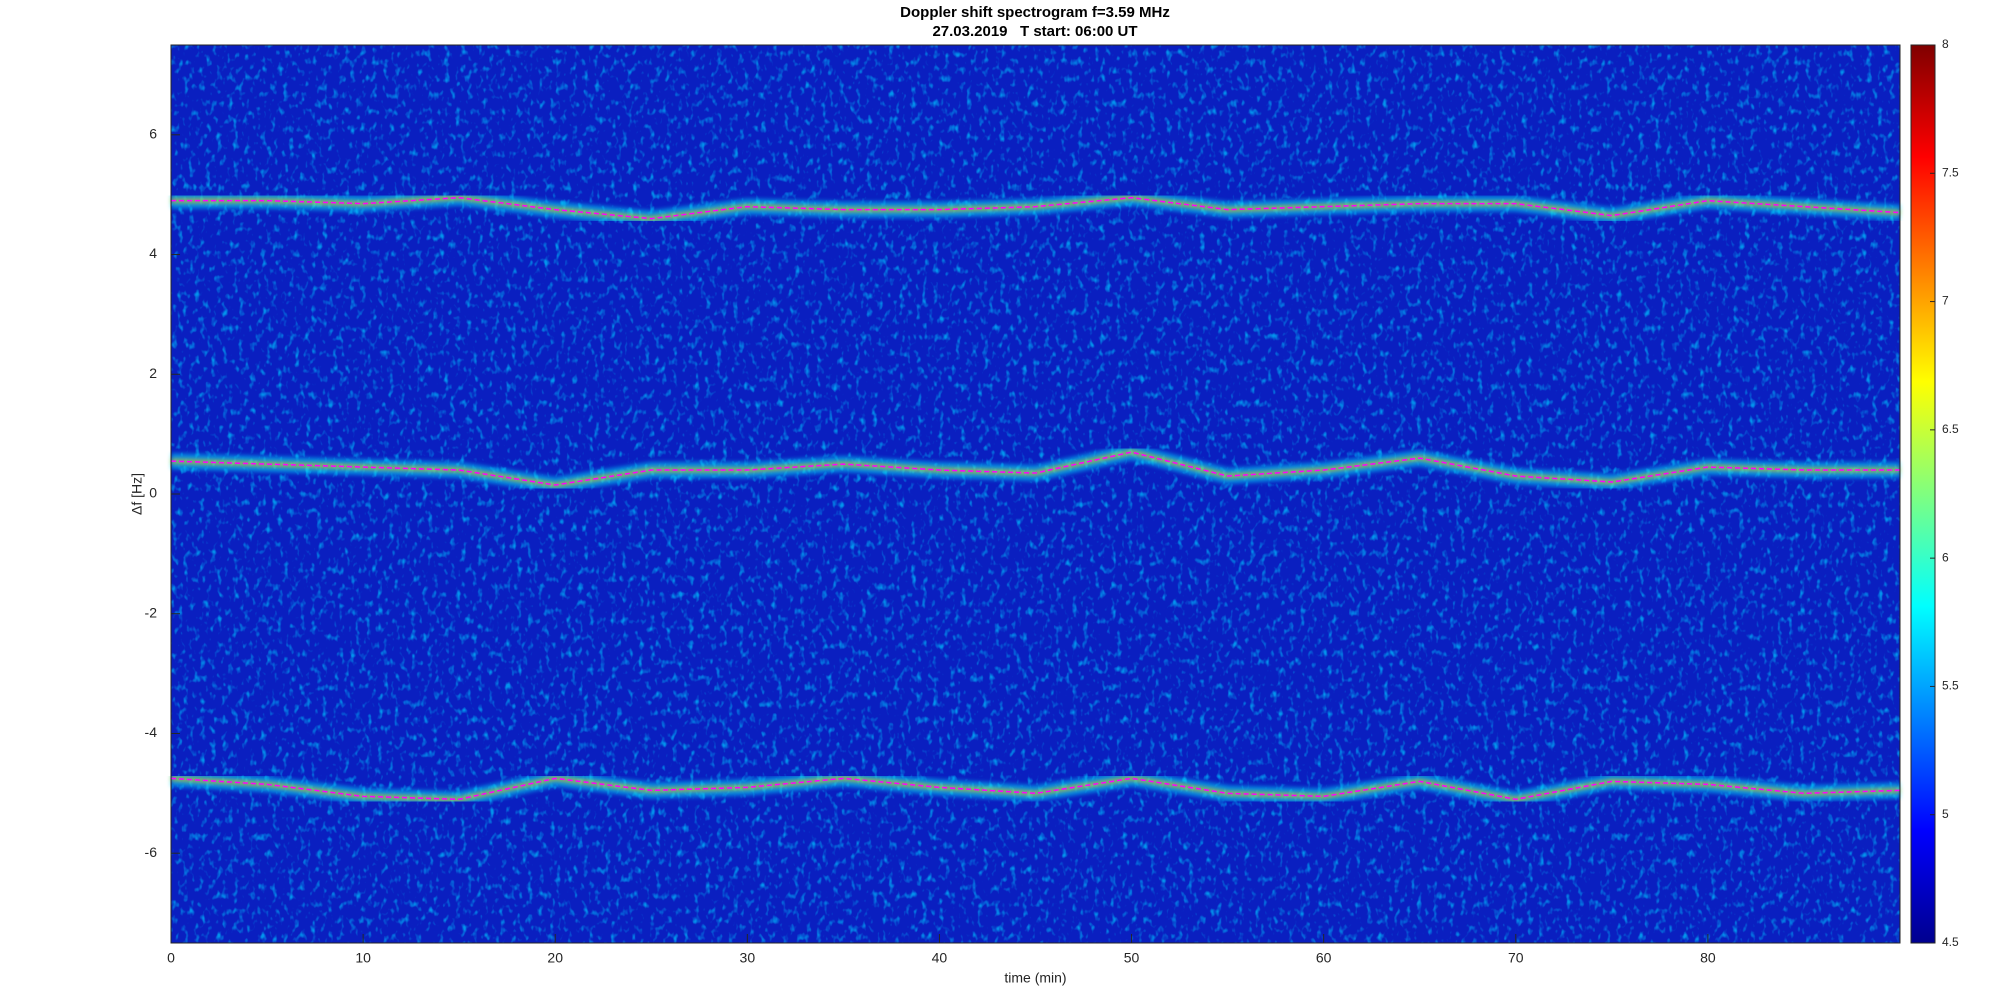  I want to click on x-tick-label: 20, so click(555, 958).